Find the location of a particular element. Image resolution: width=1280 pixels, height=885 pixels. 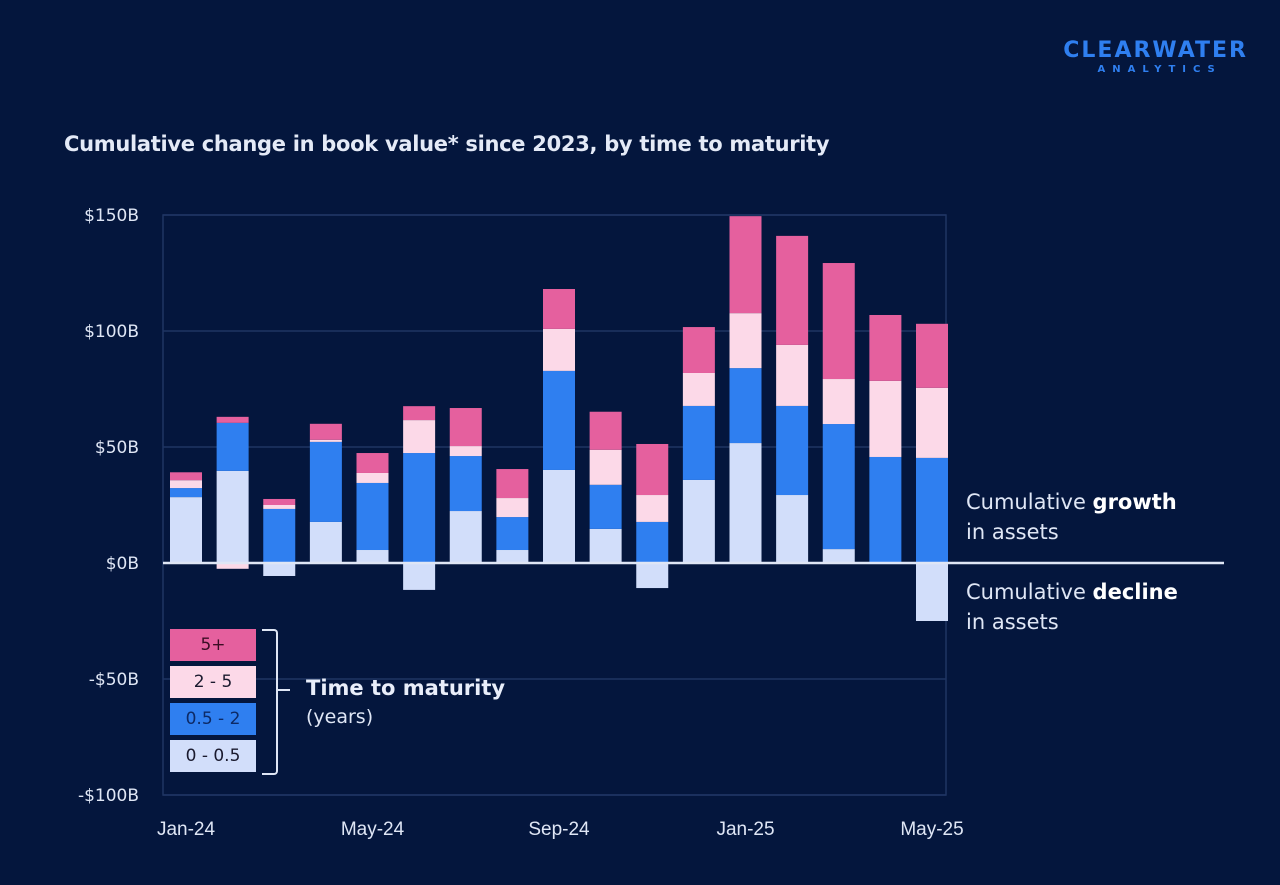

annotation-decline-prefix: Cumulative is located at coordinates (1029, 592).